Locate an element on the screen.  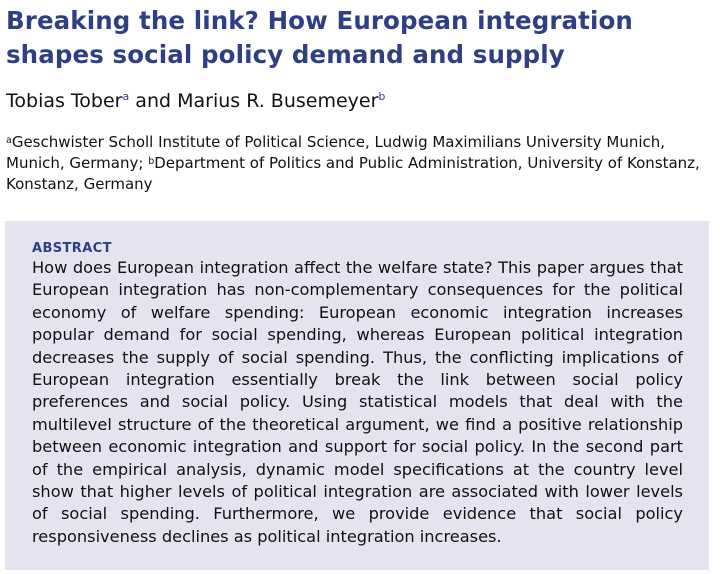
author-1-affiliation-marker: a is located at coordinates (126, 96).